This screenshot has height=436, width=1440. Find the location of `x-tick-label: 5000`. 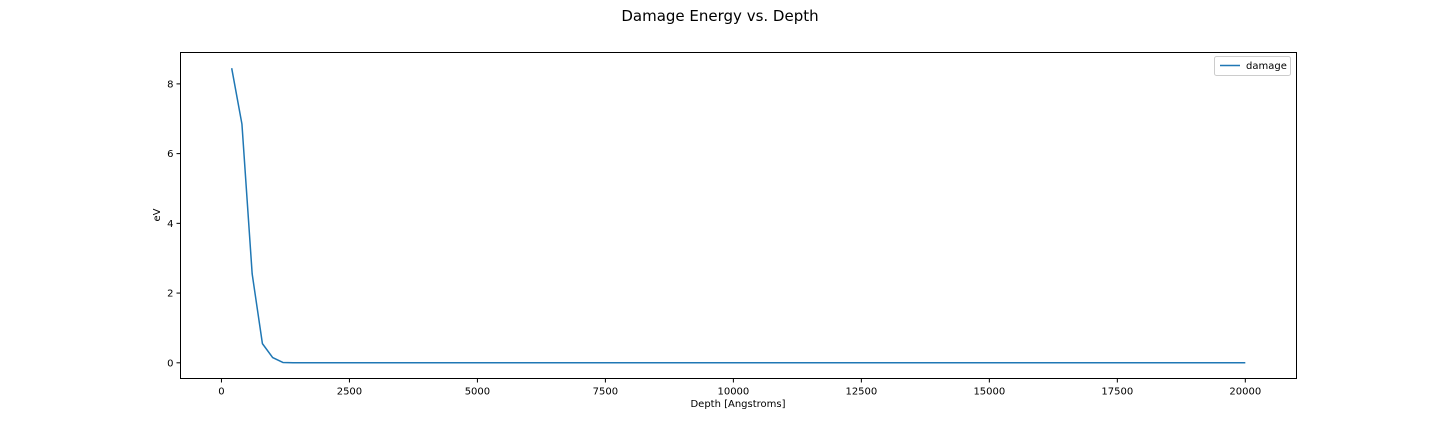

x-tick-label: 5000 is located at coordinates (477, 392).